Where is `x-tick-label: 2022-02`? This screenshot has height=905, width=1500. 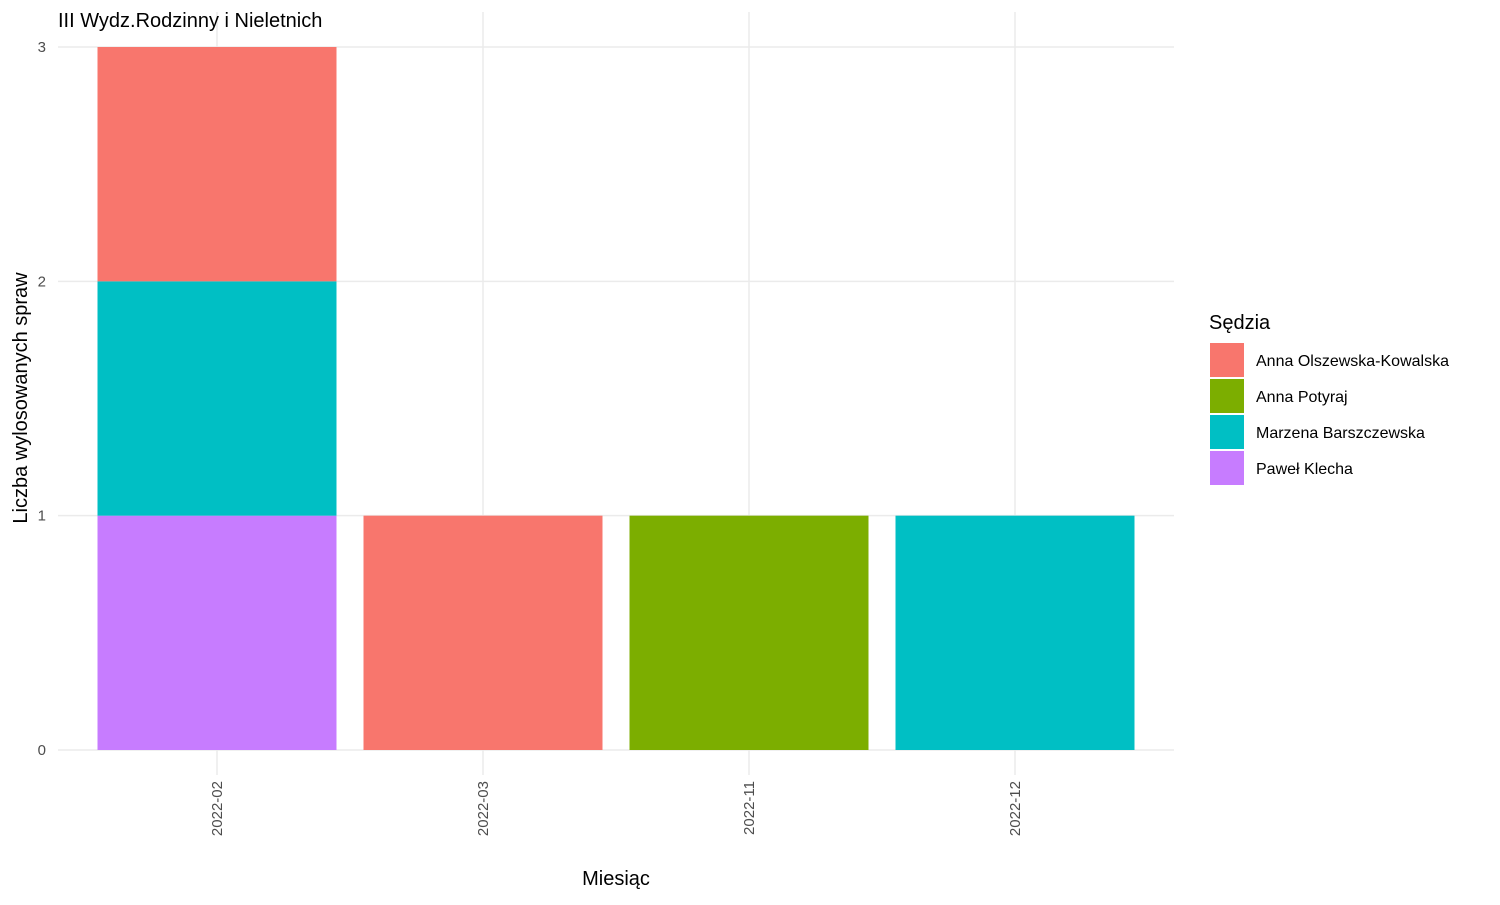 x-tick-label: 2022-02 is located at coordinates (217, 808).